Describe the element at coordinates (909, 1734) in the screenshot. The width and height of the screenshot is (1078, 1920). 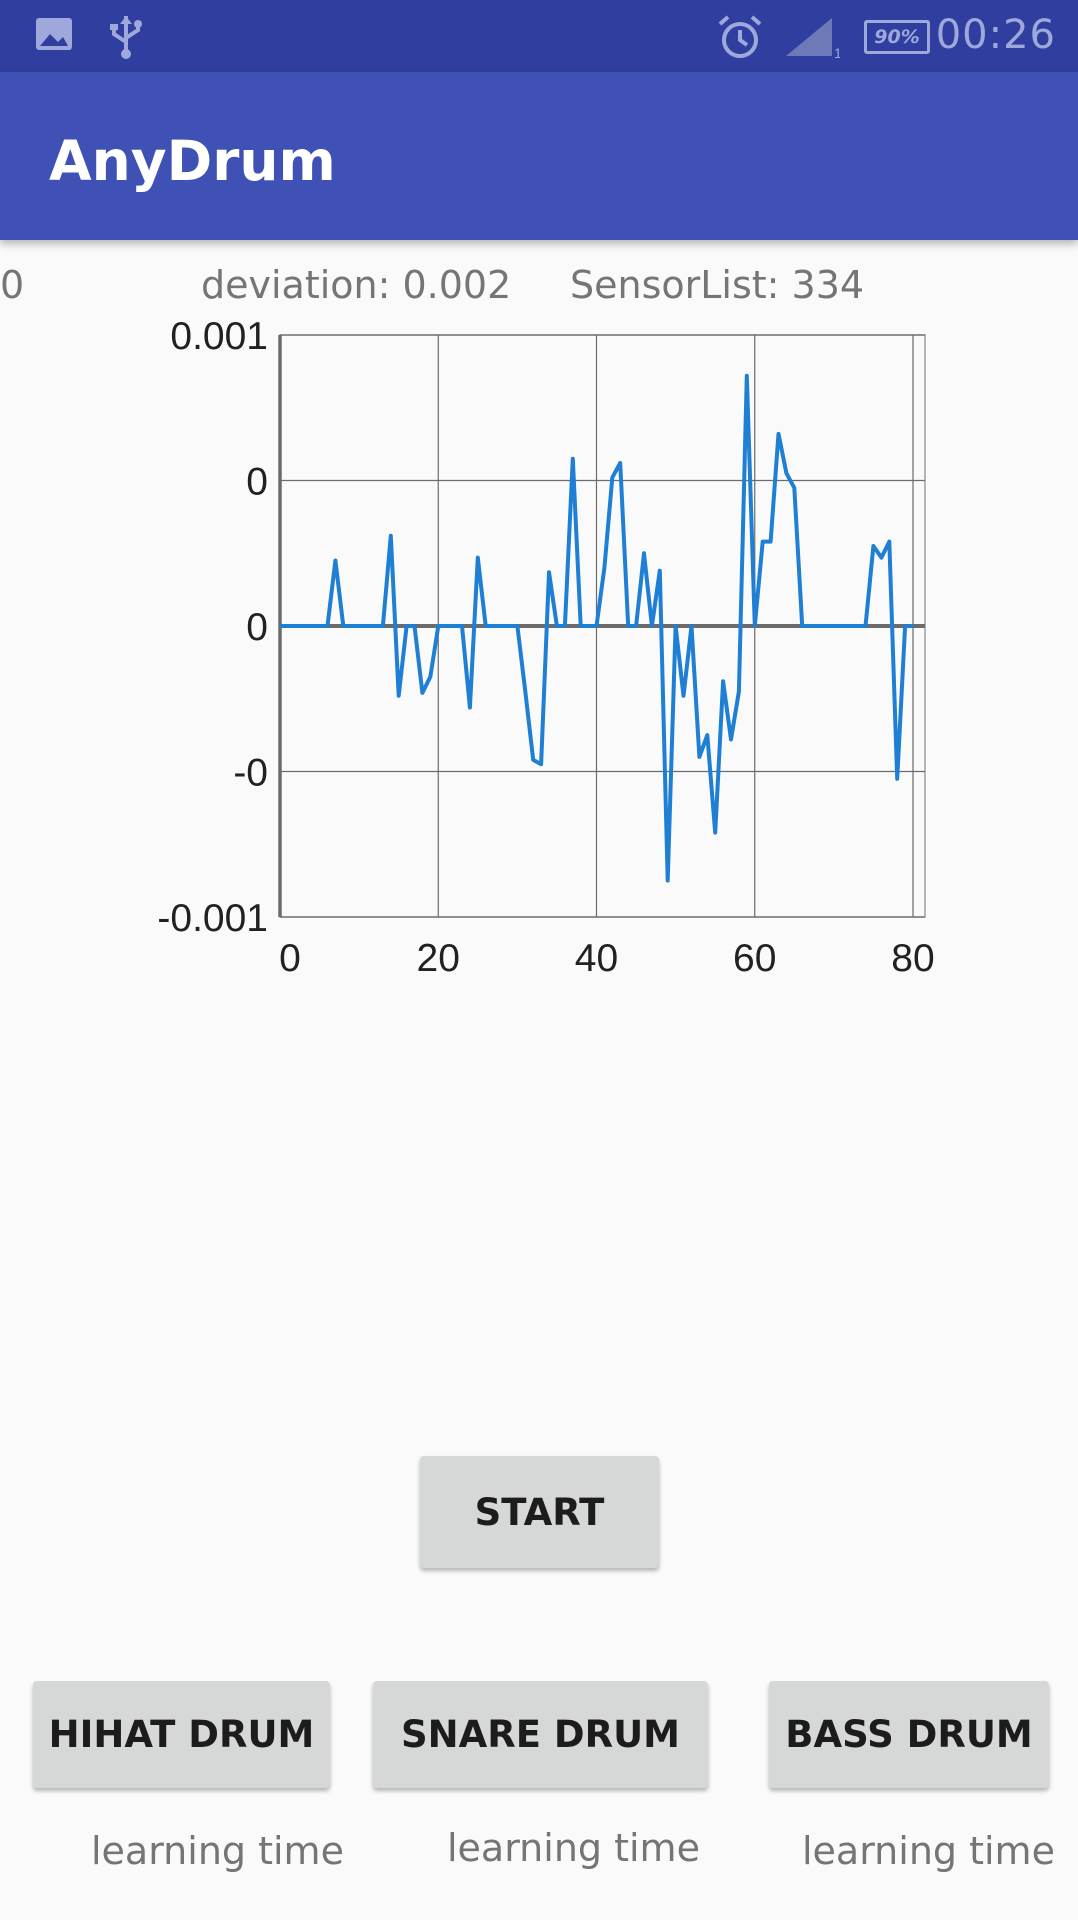
I see `bass-drum-button: BASS DRUM` at that location.